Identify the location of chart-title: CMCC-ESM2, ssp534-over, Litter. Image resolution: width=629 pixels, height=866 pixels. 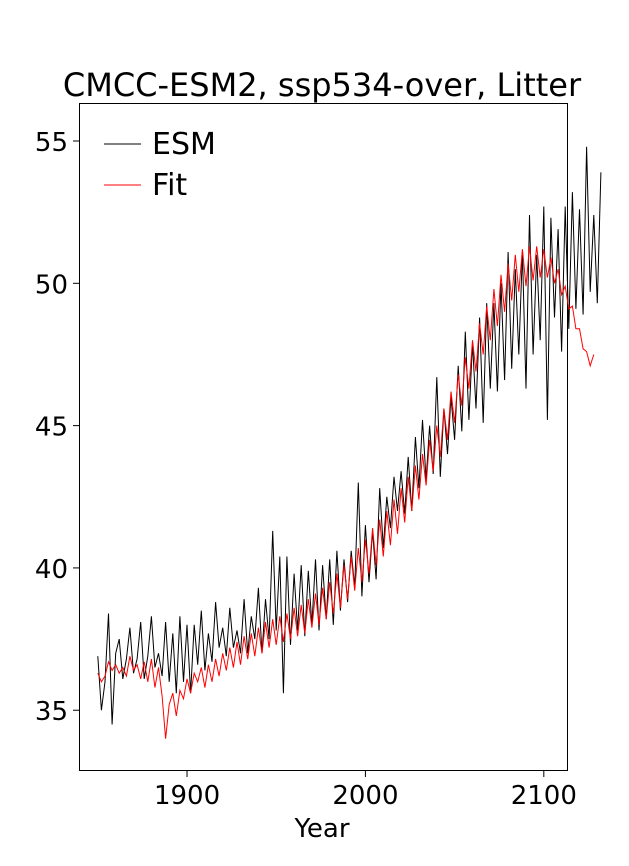
(322, 85).